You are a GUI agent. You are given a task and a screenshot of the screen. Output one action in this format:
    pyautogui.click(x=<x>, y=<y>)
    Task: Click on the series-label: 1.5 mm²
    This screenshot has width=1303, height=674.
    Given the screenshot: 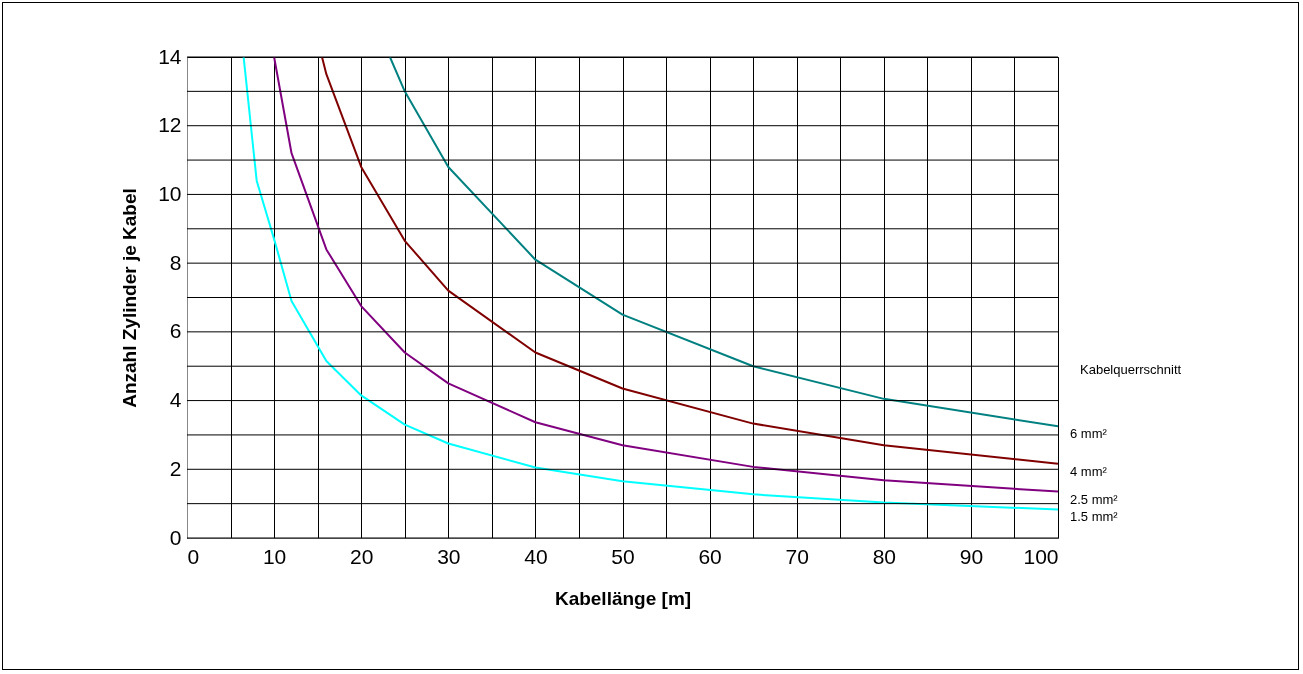 What is the action you would take?
    pyautogui.click(x=1094, y=517)
    